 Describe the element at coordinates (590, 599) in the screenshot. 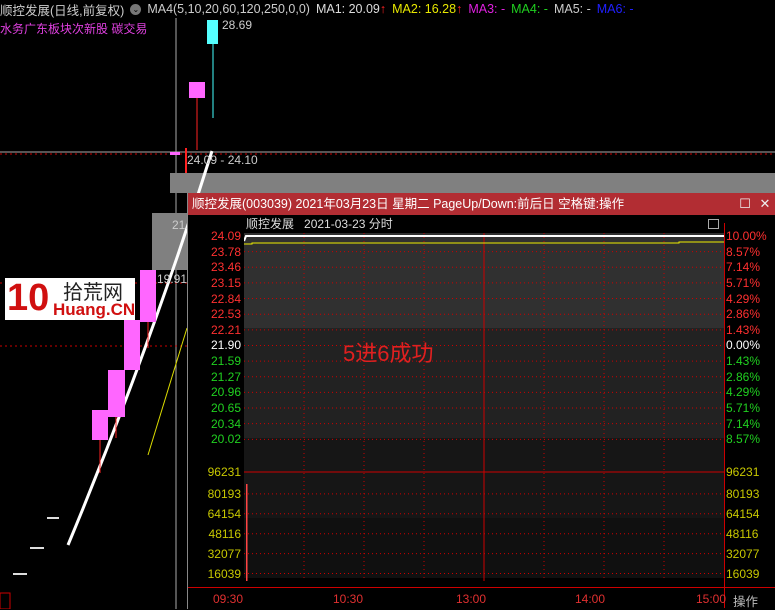

I see `time-axis-label: 14:00` at that location.